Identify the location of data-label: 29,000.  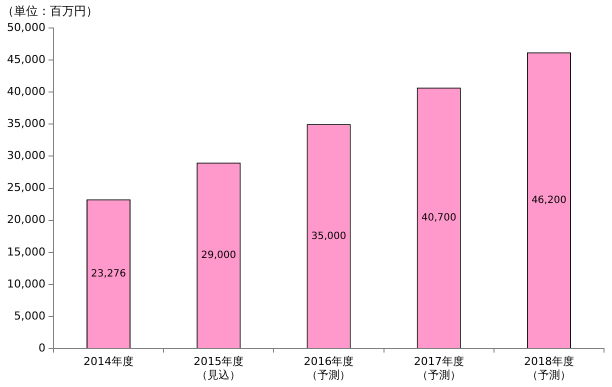
(218, 256).